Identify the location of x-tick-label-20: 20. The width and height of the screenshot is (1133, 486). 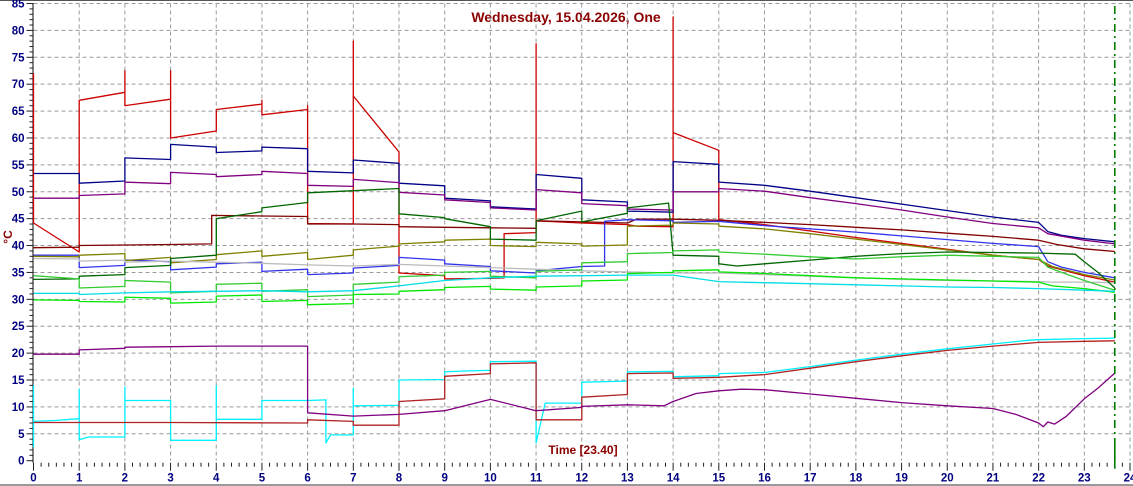
(947, 479).